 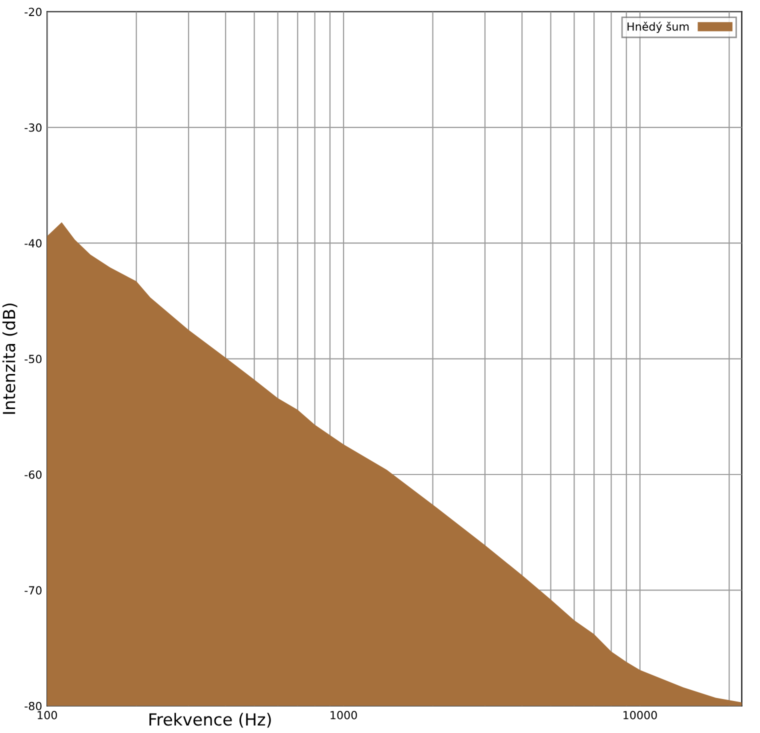 What do you see at coordinates (33, 12) in the screenshot?
I see `y-tick-label: -20` at bounding box center [33, 12].